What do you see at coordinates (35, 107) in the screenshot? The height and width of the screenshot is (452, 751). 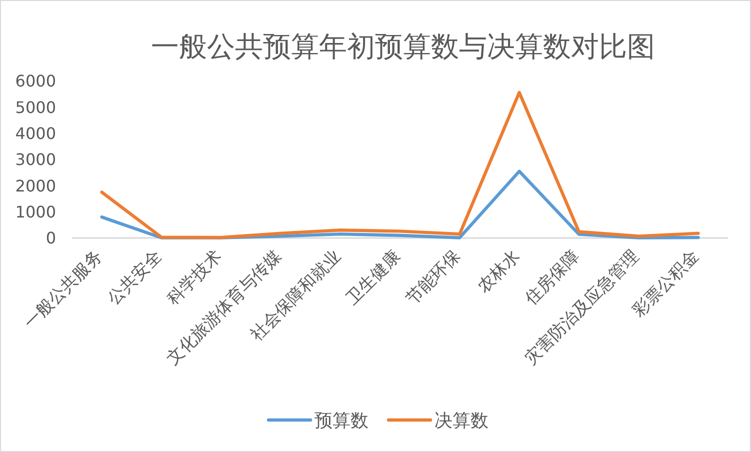 I see `y-tick-label: 5000` at bounding box center [35, 107].